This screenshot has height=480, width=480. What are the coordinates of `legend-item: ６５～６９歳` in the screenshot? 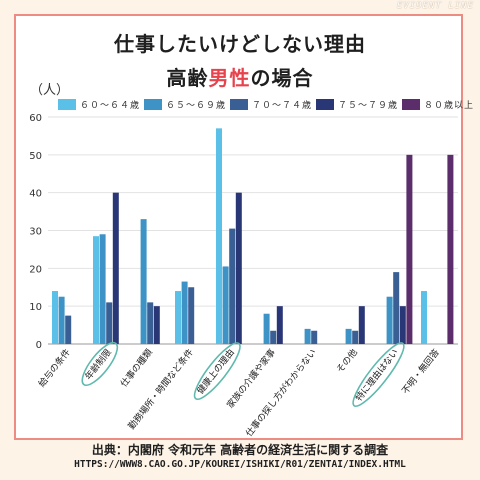 It's located at (185, 105).